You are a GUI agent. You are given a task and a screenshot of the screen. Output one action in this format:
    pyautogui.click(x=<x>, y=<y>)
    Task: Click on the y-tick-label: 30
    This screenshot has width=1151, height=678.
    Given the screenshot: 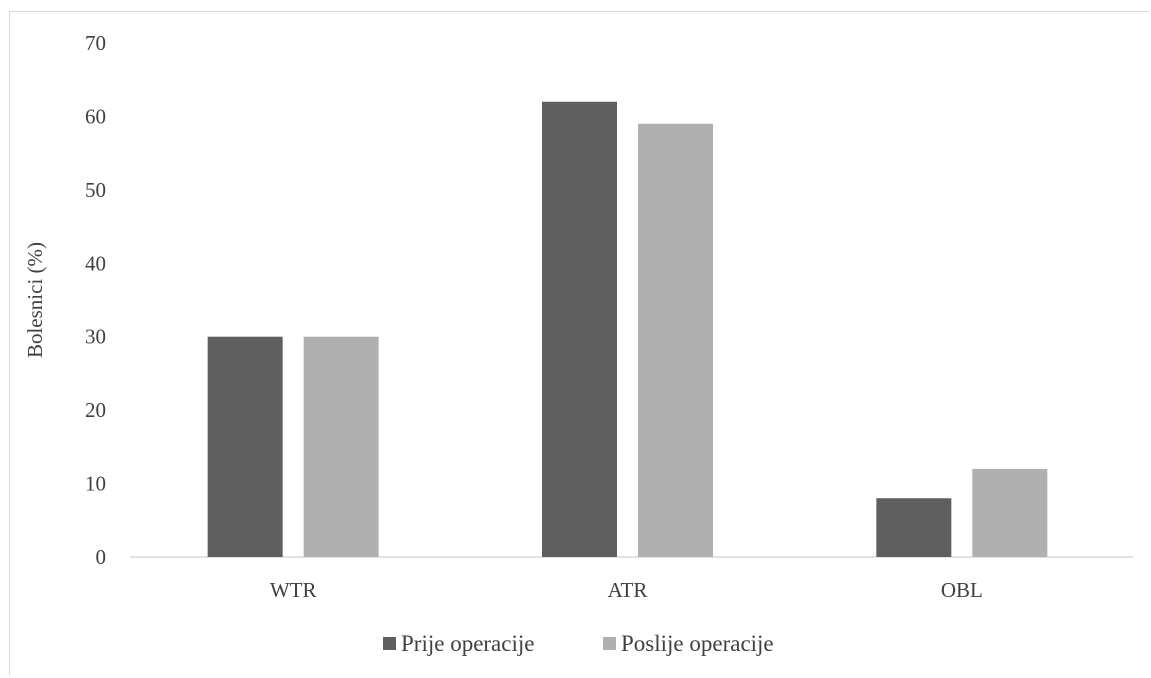 What is the action you would take?
    pyautogui.click(x=95, y=337)
    